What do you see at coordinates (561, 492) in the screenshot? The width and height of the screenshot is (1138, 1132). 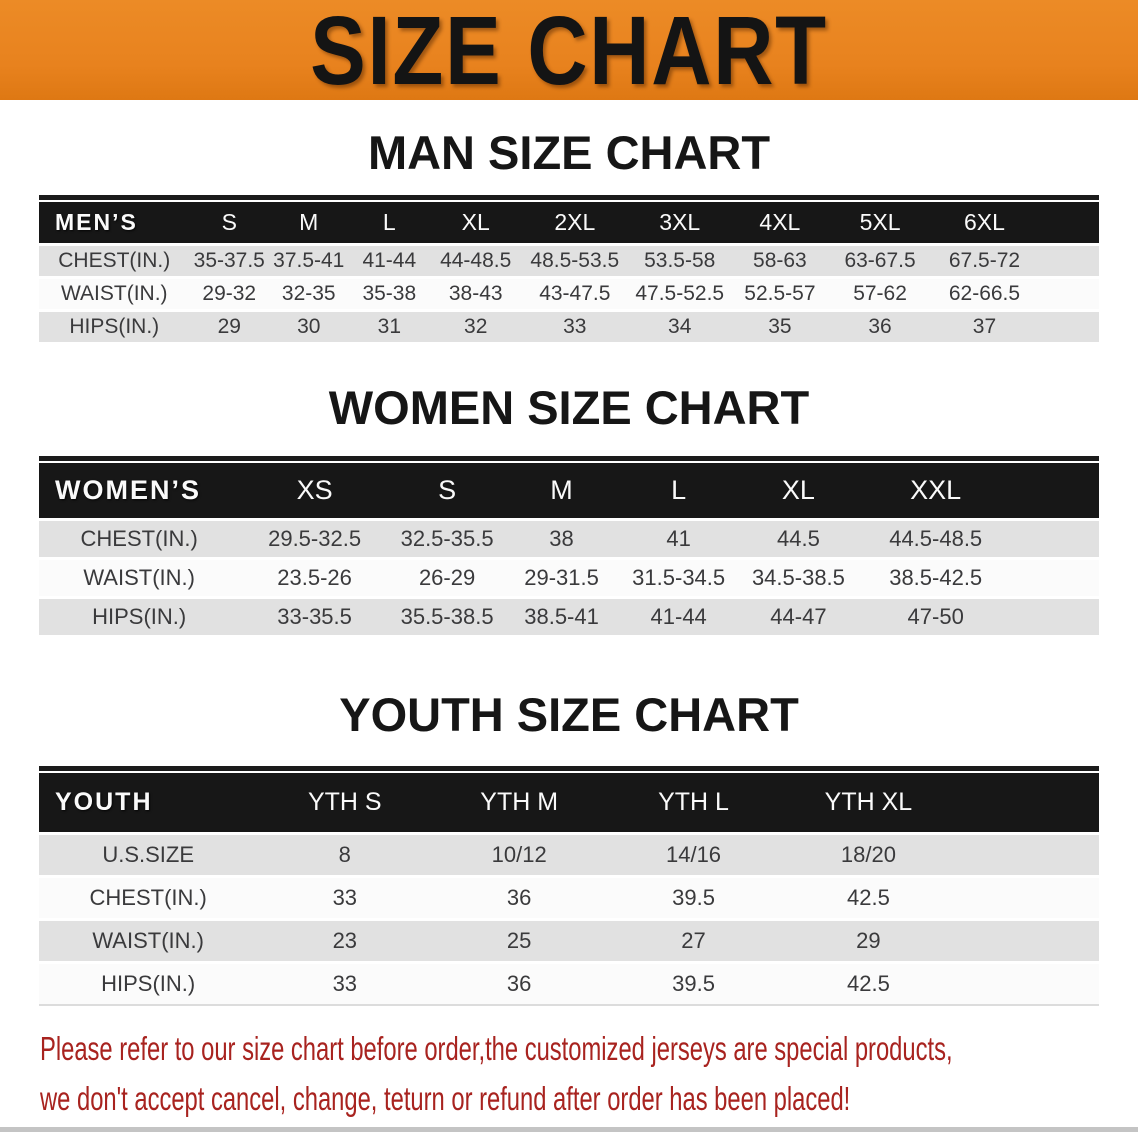 I see `women-size-header-cell: M` at bounding box center [561, 492].